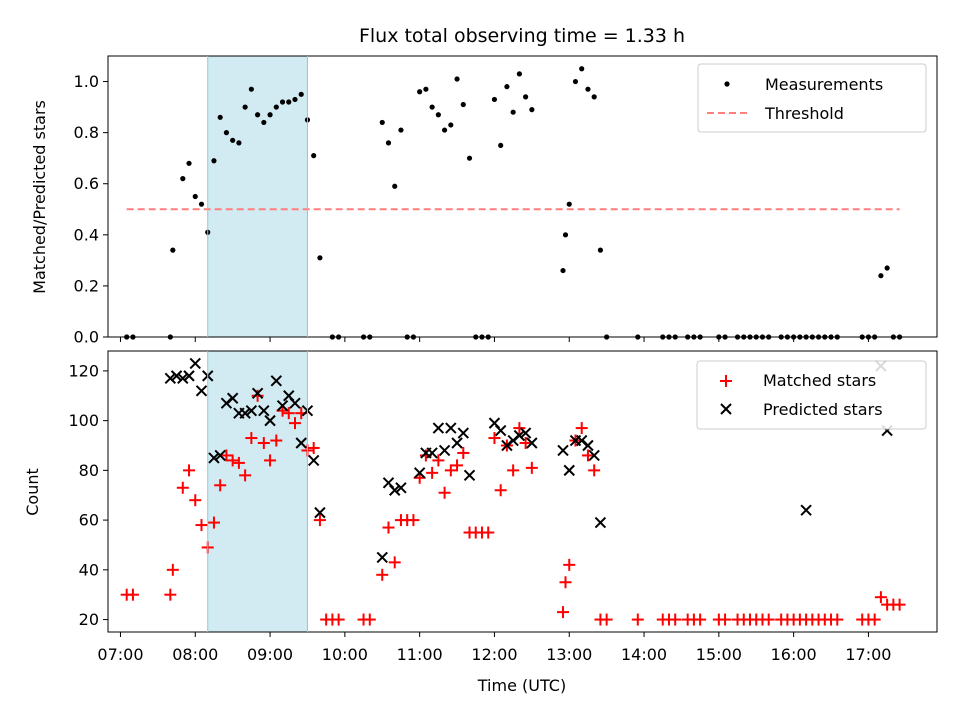  I want to click on xtick-label: 13:00, so click(569, 654).